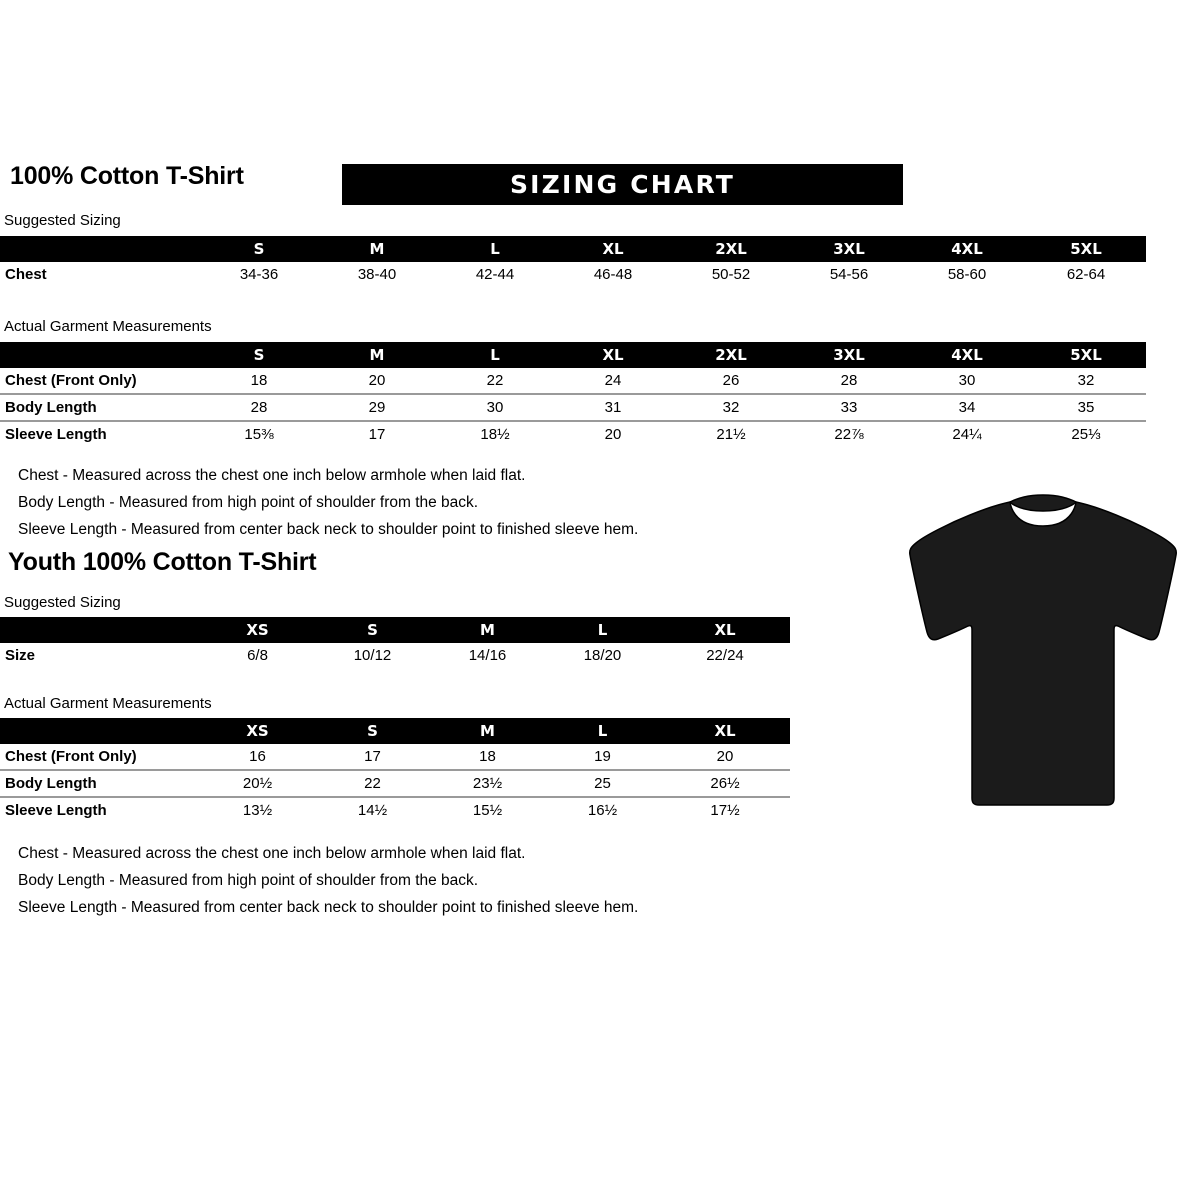 This screenshot has height=1200, width=1200. What do you see at coordinates (1086, 407) in the screenshot?
I see `cell-bodylength-5xl: 35` at bounding box center [1086, 407].